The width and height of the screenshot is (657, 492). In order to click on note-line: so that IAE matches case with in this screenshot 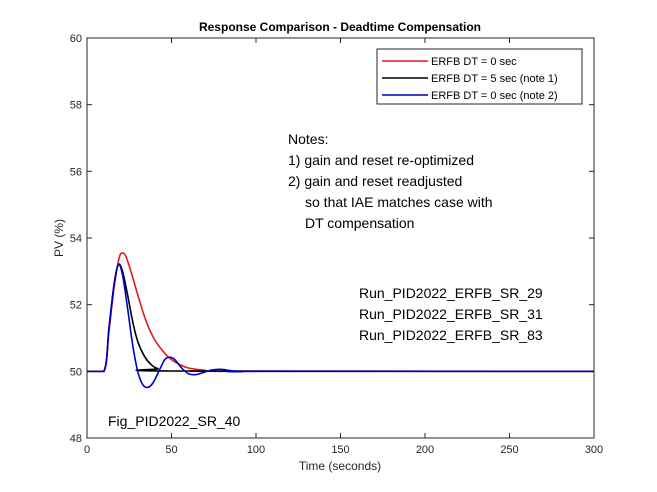, I will do `click(399, 202)`.